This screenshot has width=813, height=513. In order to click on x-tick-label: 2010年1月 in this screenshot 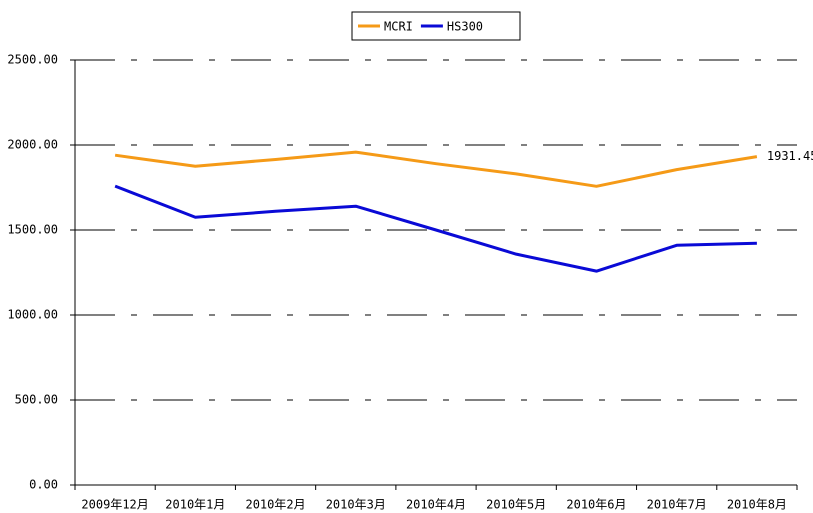, I will do `click(195, 505)`.